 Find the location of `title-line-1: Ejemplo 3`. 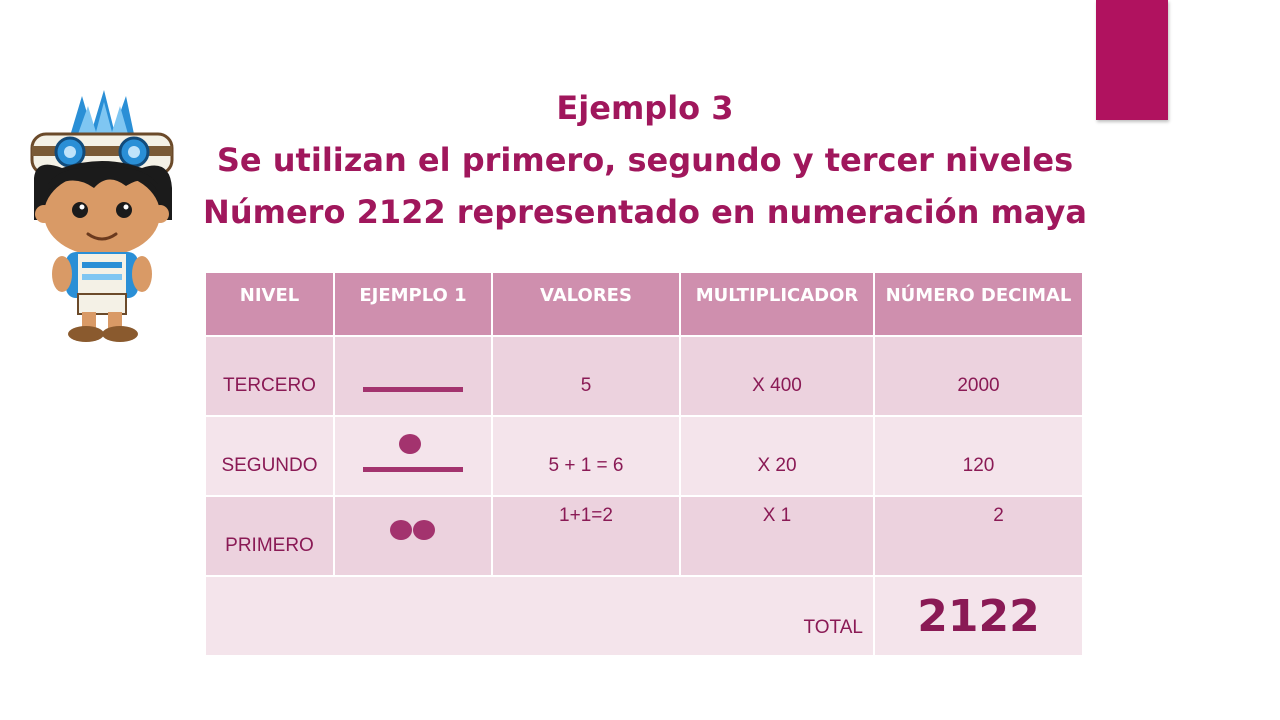

title-line-1: Ejemplo 3 is located at coordinates (645, 108).